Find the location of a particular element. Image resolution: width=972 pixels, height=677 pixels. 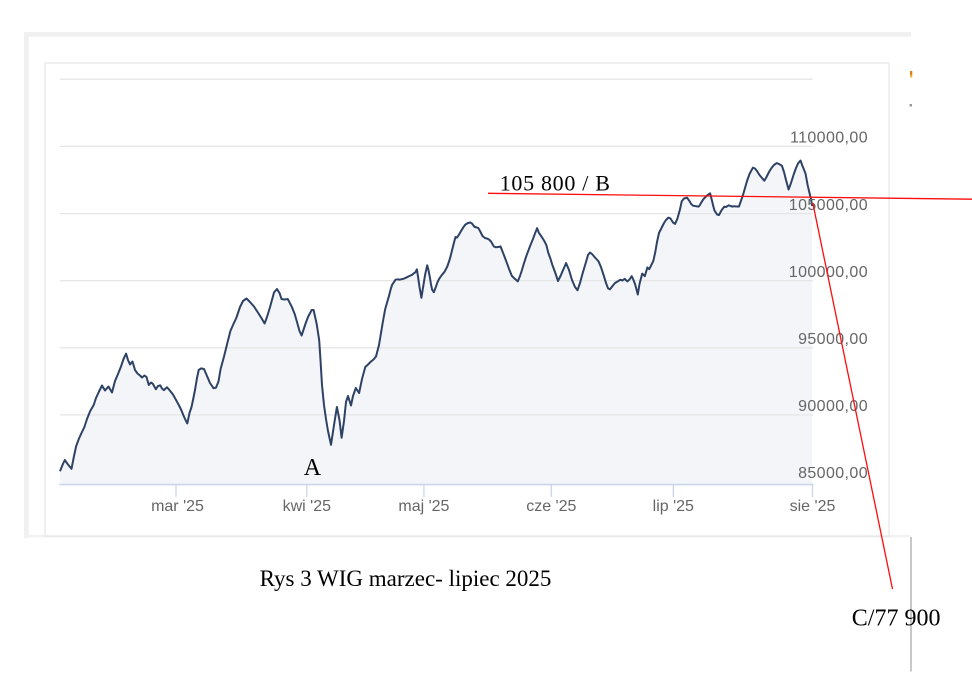

svg-text: 105 800 / B is located at coordinates (555, 183).